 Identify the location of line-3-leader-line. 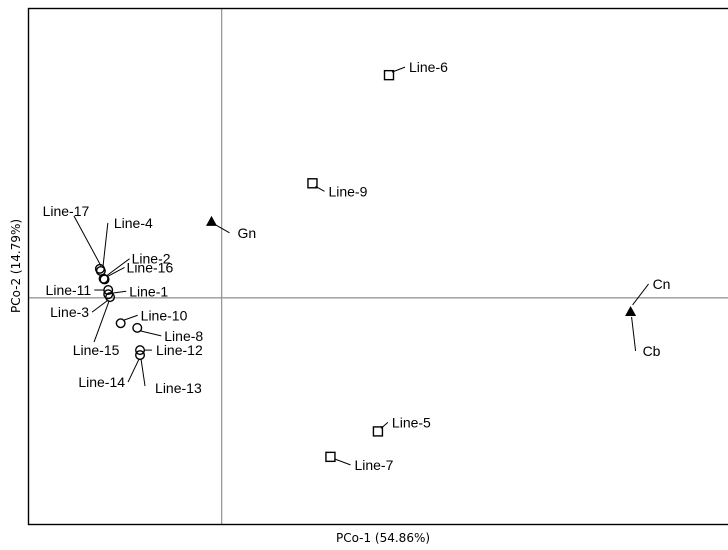
(100, 306).